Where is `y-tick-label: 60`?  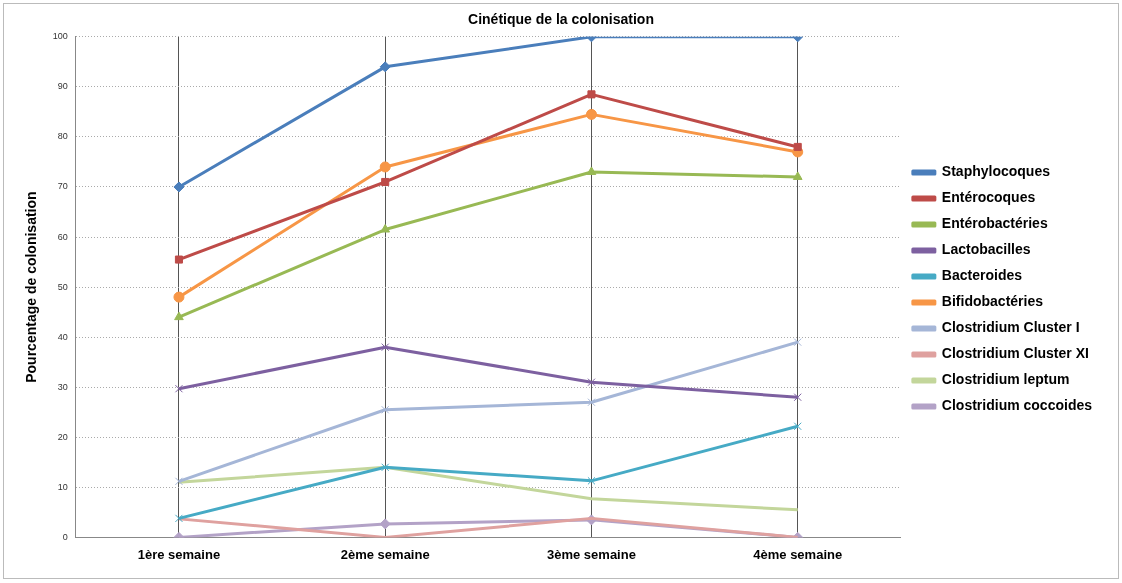 y-tick-label: 60 is located at coordinates (62, 236).